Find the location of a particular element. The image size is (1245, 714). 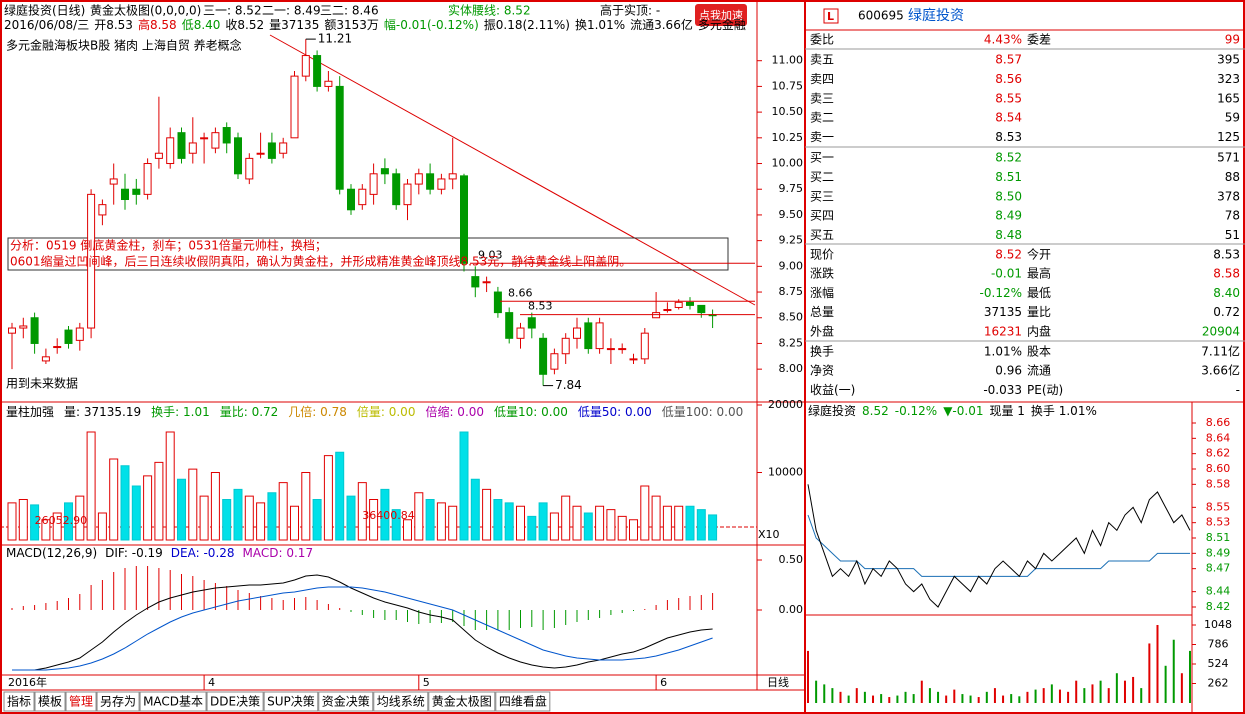

book-label: 卖四 is located at coordinates (822, 79).